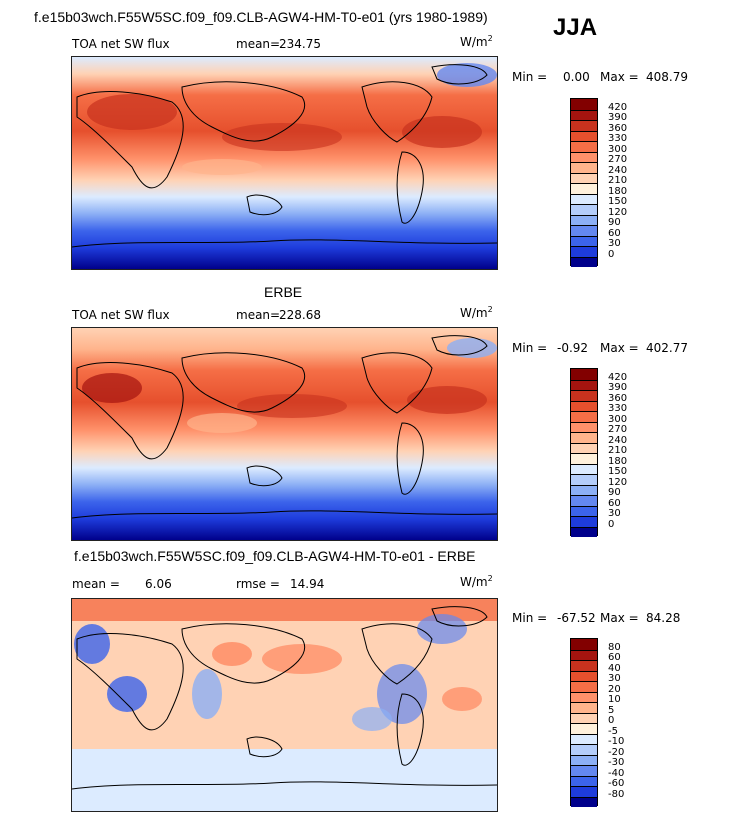 The height and width of the screenshot is (816, 733). Describe the element at coordinates (614, 647) in the screenshot. I see `colorbar-tick-label: 80` at that location.